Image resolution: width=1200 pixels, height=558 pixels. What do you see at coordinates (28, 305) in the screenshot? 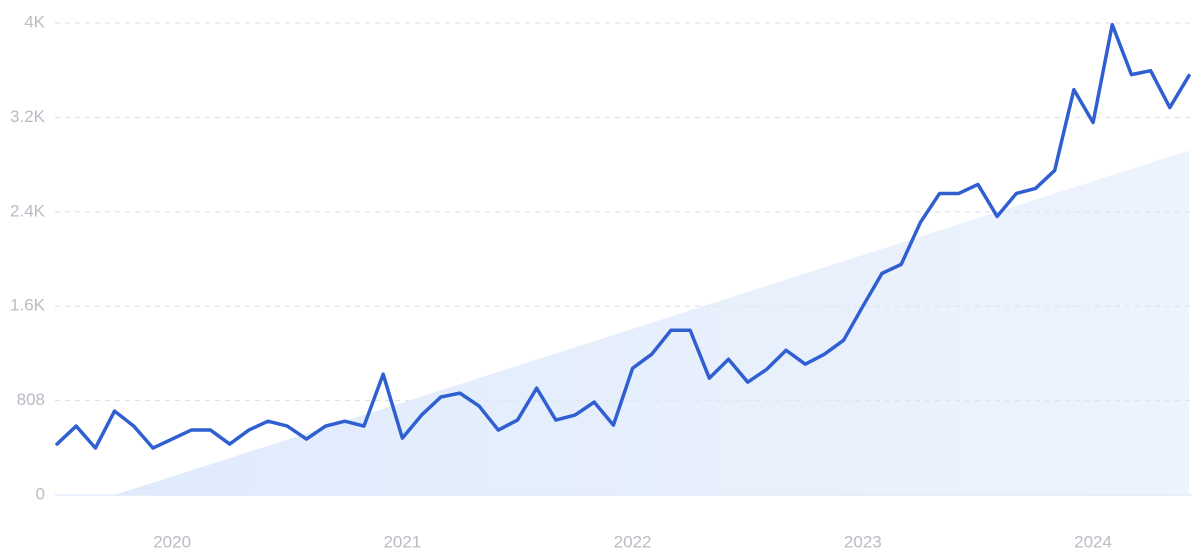
I see `y-tick-label: 1.6K` at bounding box center [28, 305].